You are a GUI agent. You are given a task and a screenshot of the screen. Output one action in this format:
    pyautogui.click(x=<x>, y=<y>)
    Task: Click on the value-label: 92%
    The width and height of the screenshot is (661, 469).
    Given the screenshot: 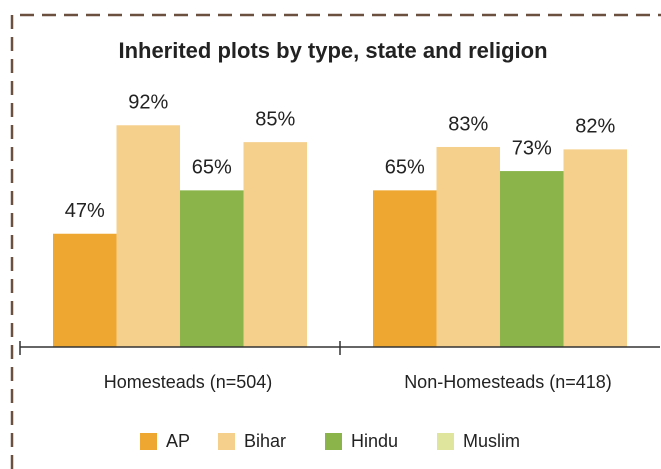 What is the action you would take?
    pyautogui.click(x=148, y=103)
    